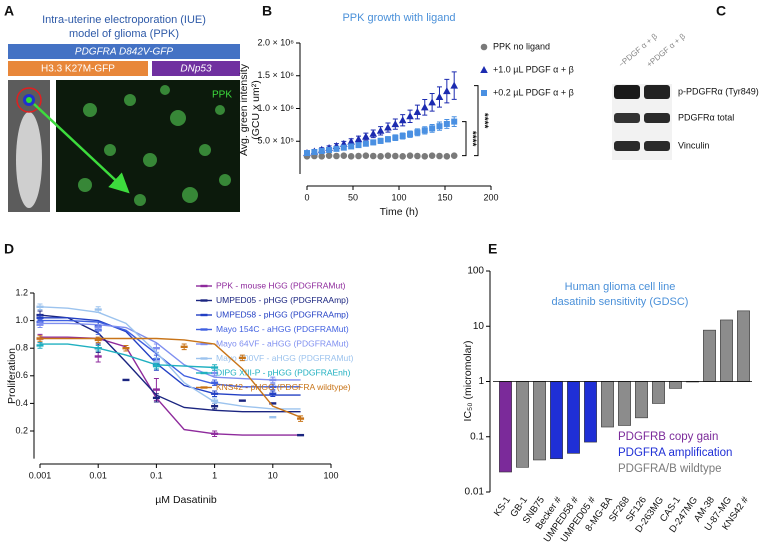 Image resolution: width=776 pixels, height=550 pixels. Describe the element at coordinates (21, 348) in the screenshot. I see `y-tick-label: 0.8` at that location.